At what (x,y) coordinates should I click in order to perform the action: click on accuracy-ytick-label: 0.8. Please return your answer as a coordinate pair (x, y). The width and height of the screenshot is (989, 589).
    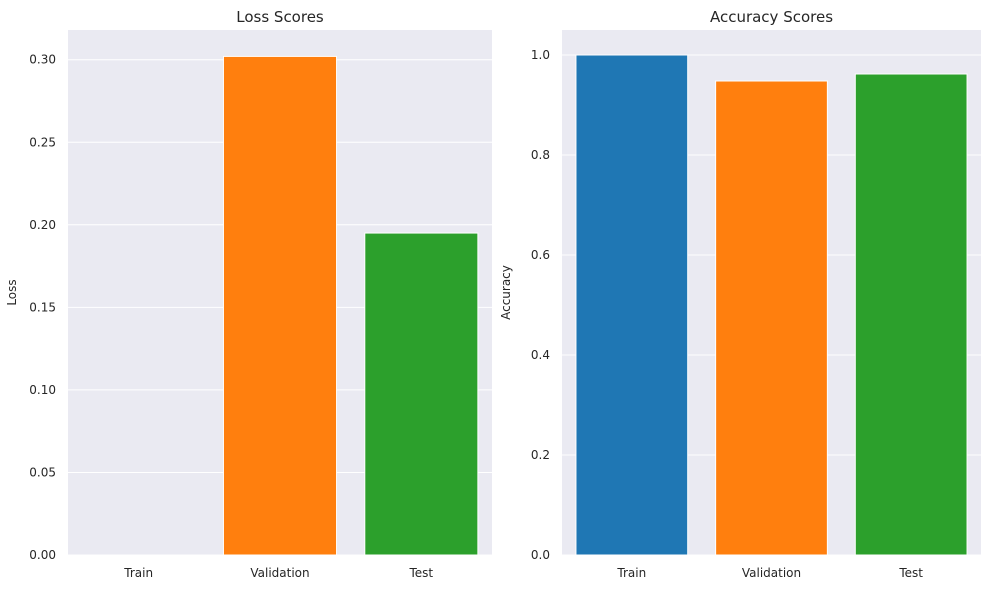
    Looking at the image, I should click on (540, 155).